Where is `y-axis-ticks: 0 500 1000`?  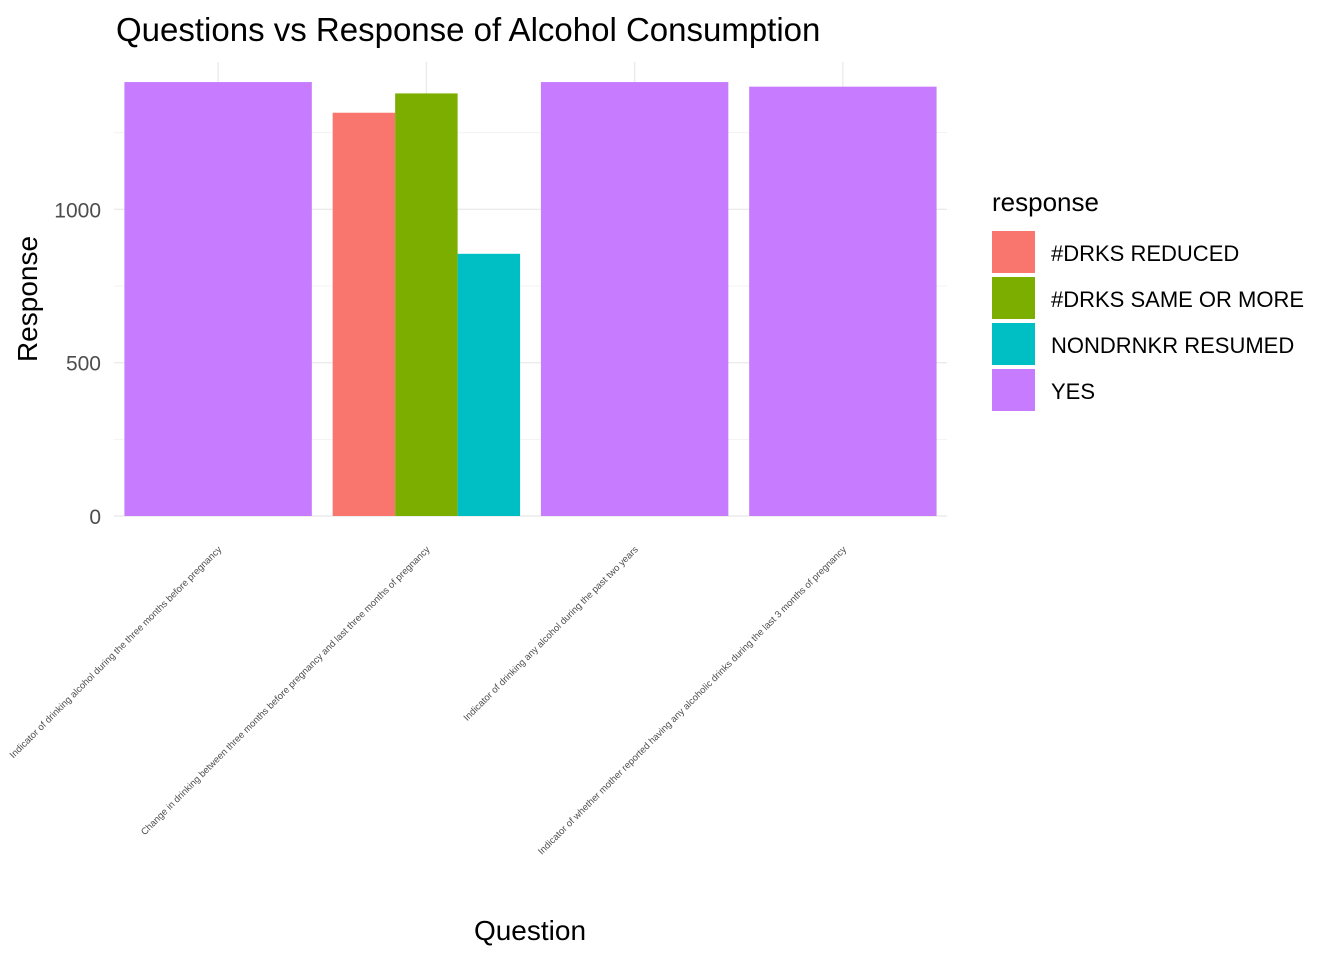
y-axis-ticks: 0 500 1000 is located at coordinates (77, 364).